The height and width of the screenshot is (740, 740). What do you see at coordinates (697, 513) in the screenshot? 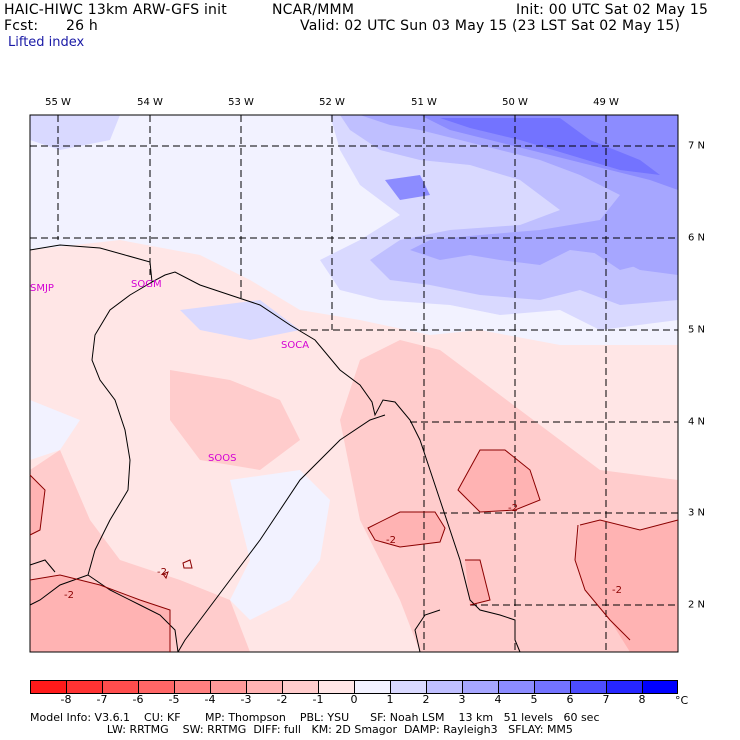
I see `lat-label-3n: 3 N` at bounding box center [697, 513].